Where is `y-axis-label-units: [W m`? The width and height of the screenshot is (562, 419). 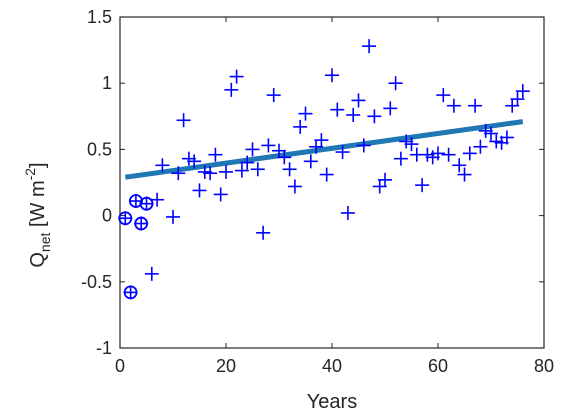
y-axis-label-units: [W m is located at coordinates (38, 206).